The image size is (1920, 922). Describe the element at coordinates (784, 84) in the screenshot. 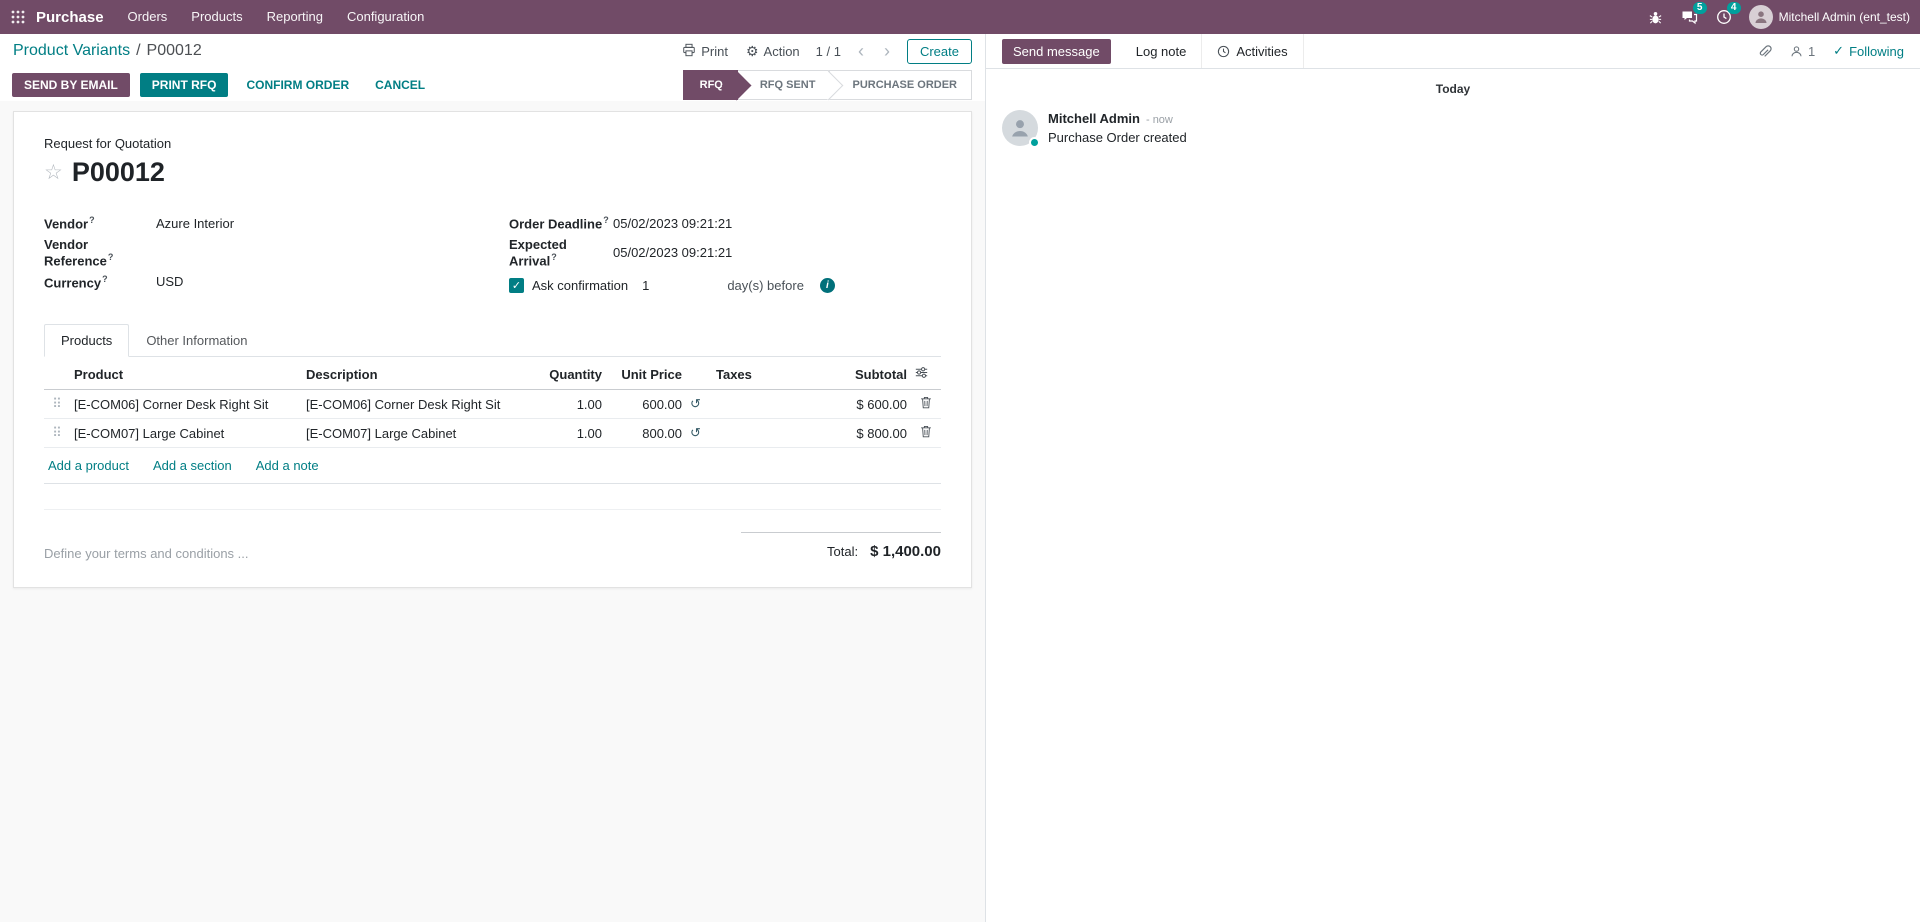

I see `state-rfq-sent: RFQ SENT` at that location.